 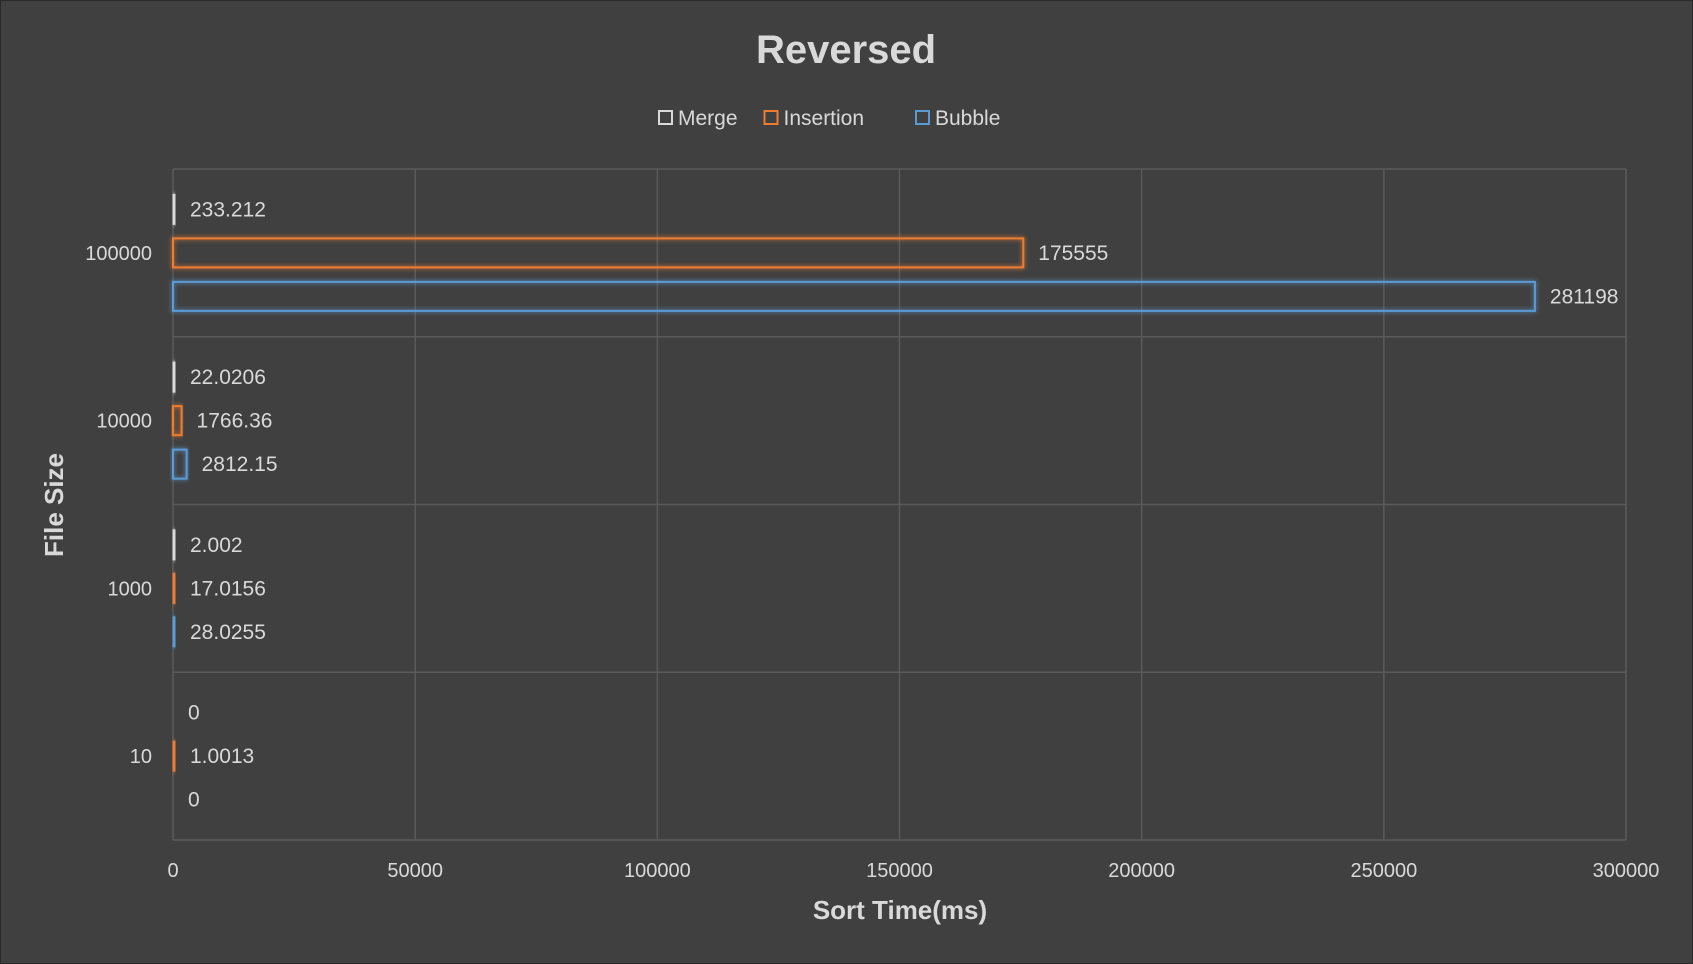 I want to click on legend-label: Insertion, so click(x=824, y=118).